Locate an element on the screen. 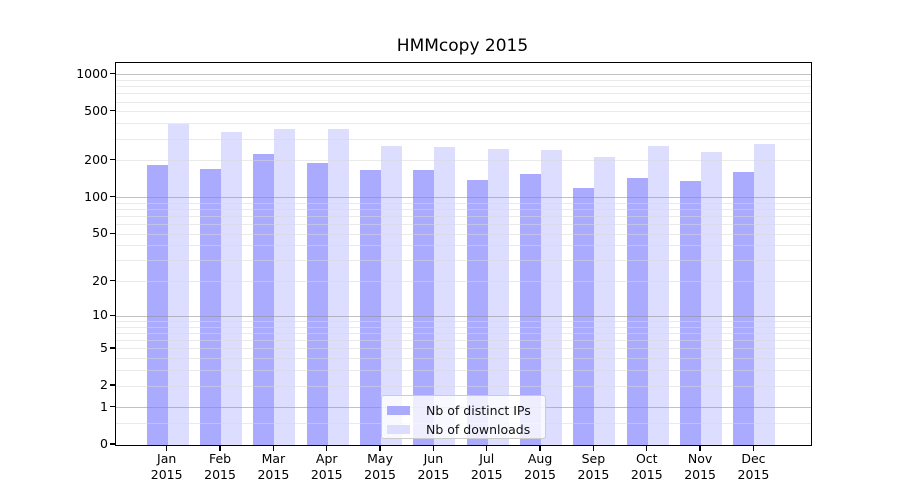 The width and height of the screenshot is (900, 500). legend-swatch-distinct-ips is located at coordinates (398, 410).